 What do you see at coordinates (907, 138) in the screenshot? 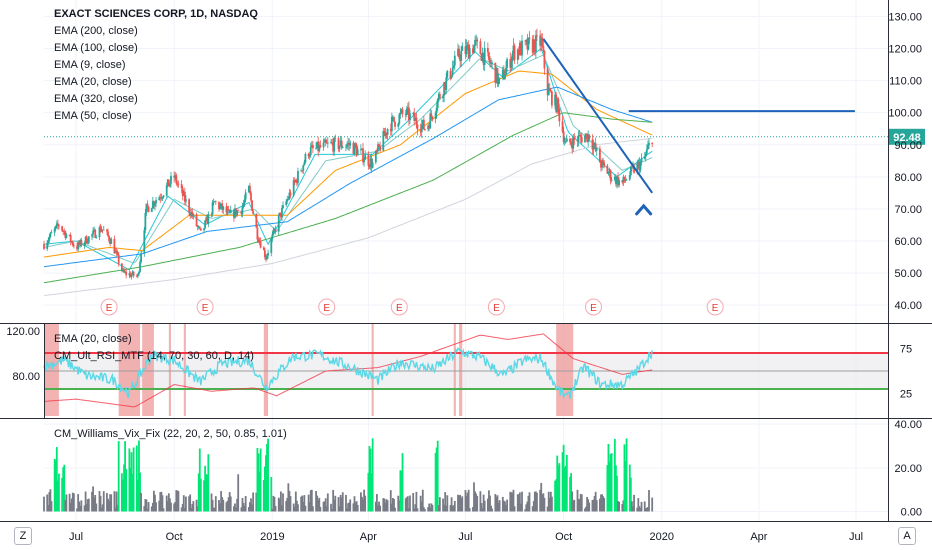
I see `last-price-label: 92.48` at bounding box center [907, 138].